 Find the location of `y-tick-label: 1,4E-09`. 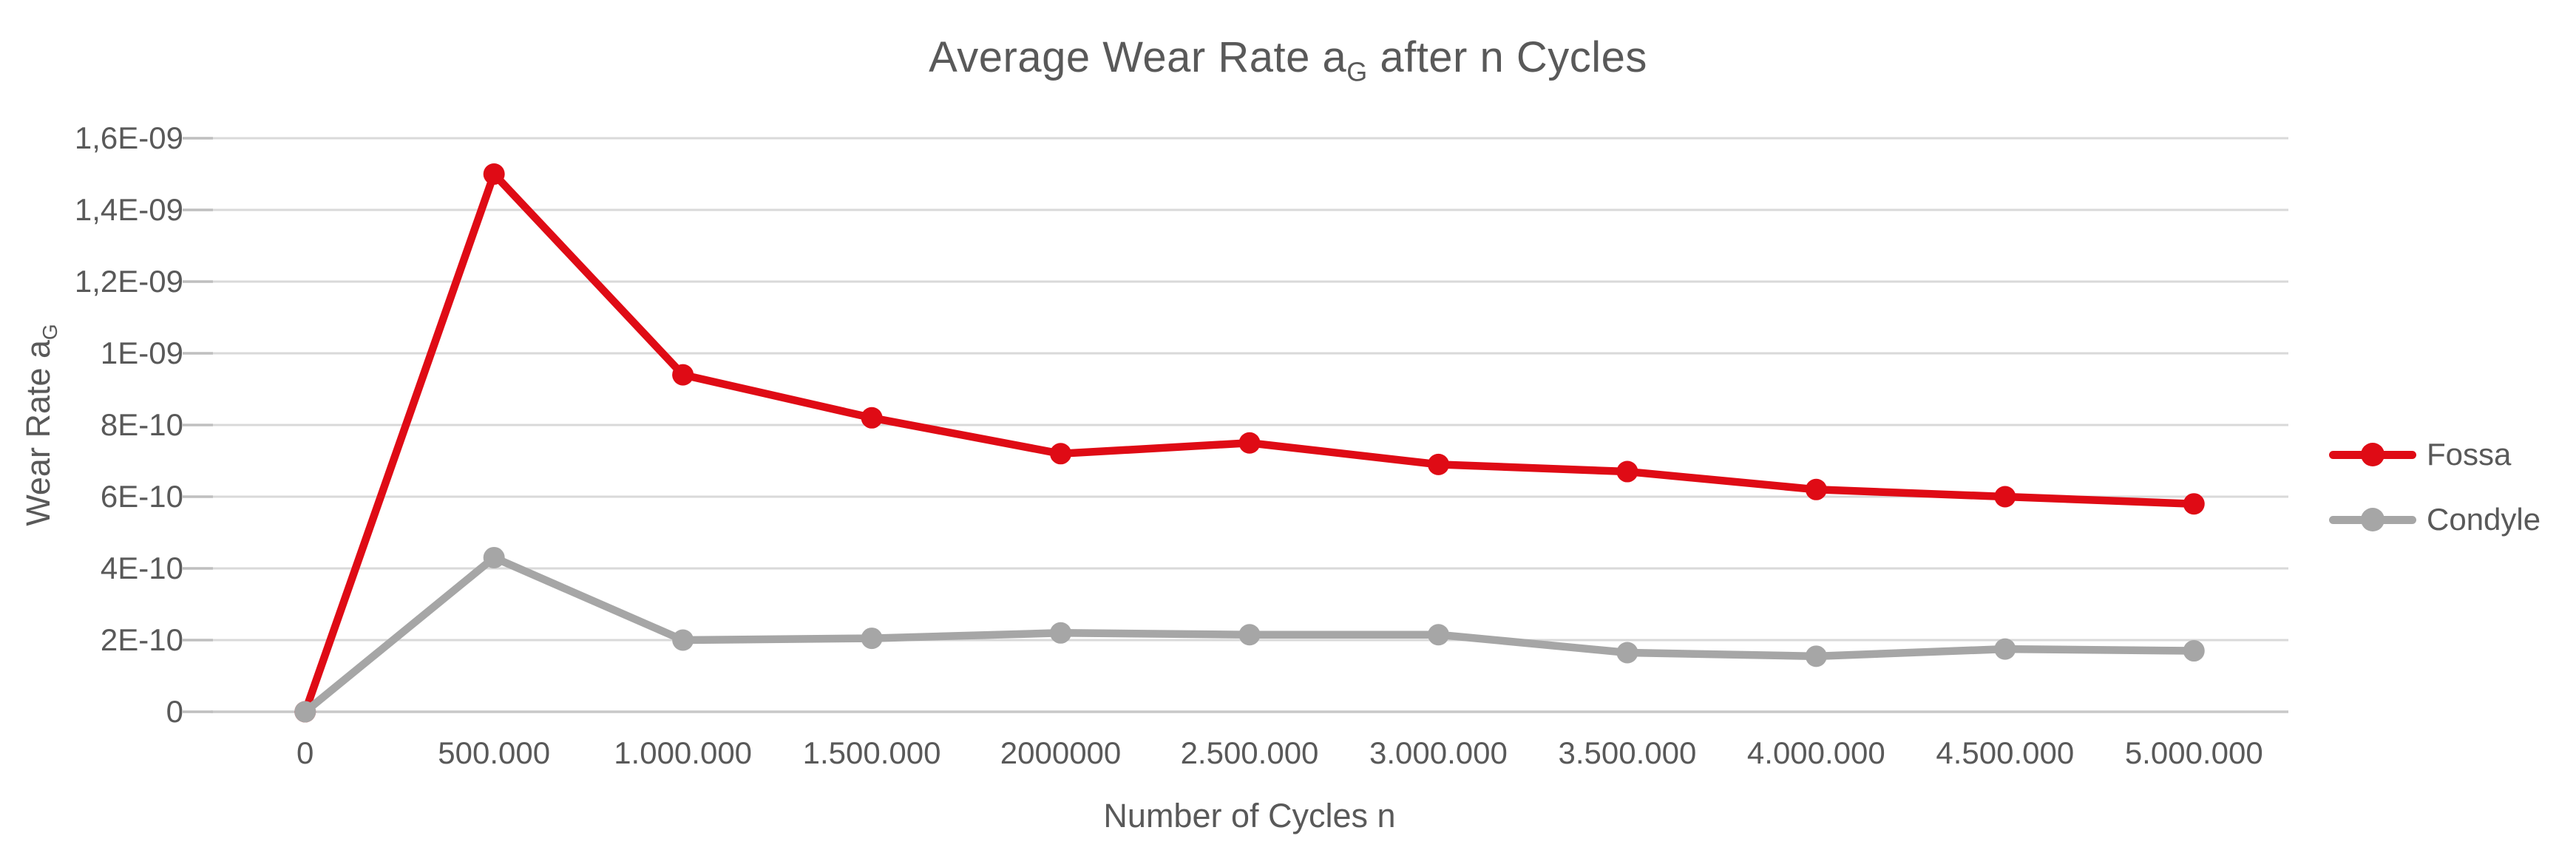

y-tick-label: 1,4E-09 is located at coordinates (128, 209).